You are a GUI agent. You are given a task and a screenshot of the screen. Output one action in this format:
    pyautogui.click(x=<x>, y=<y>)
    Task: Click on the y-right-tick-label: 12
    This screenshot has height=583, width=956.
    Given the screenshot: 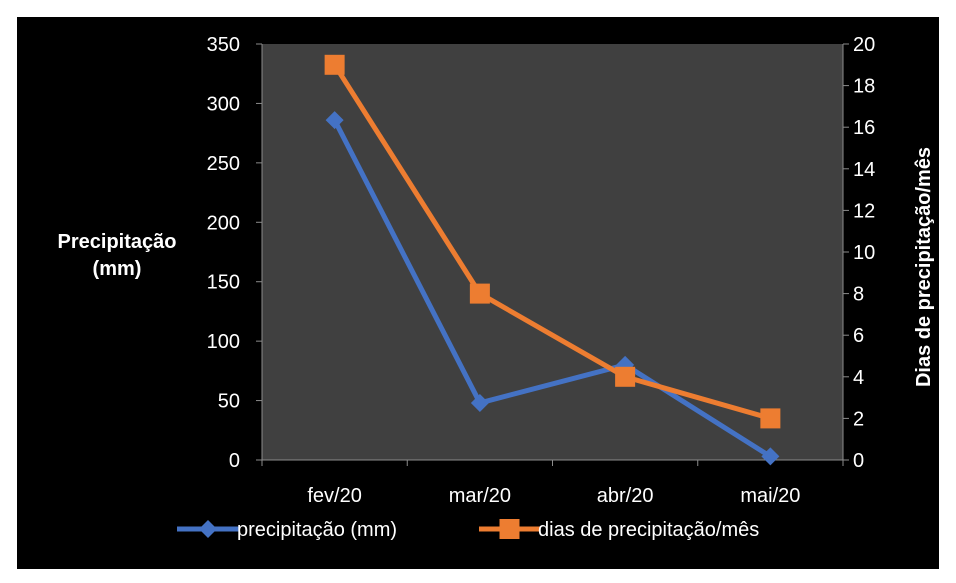 What is the action you would take?
    pyautogui.click(x=864, y=211)
    